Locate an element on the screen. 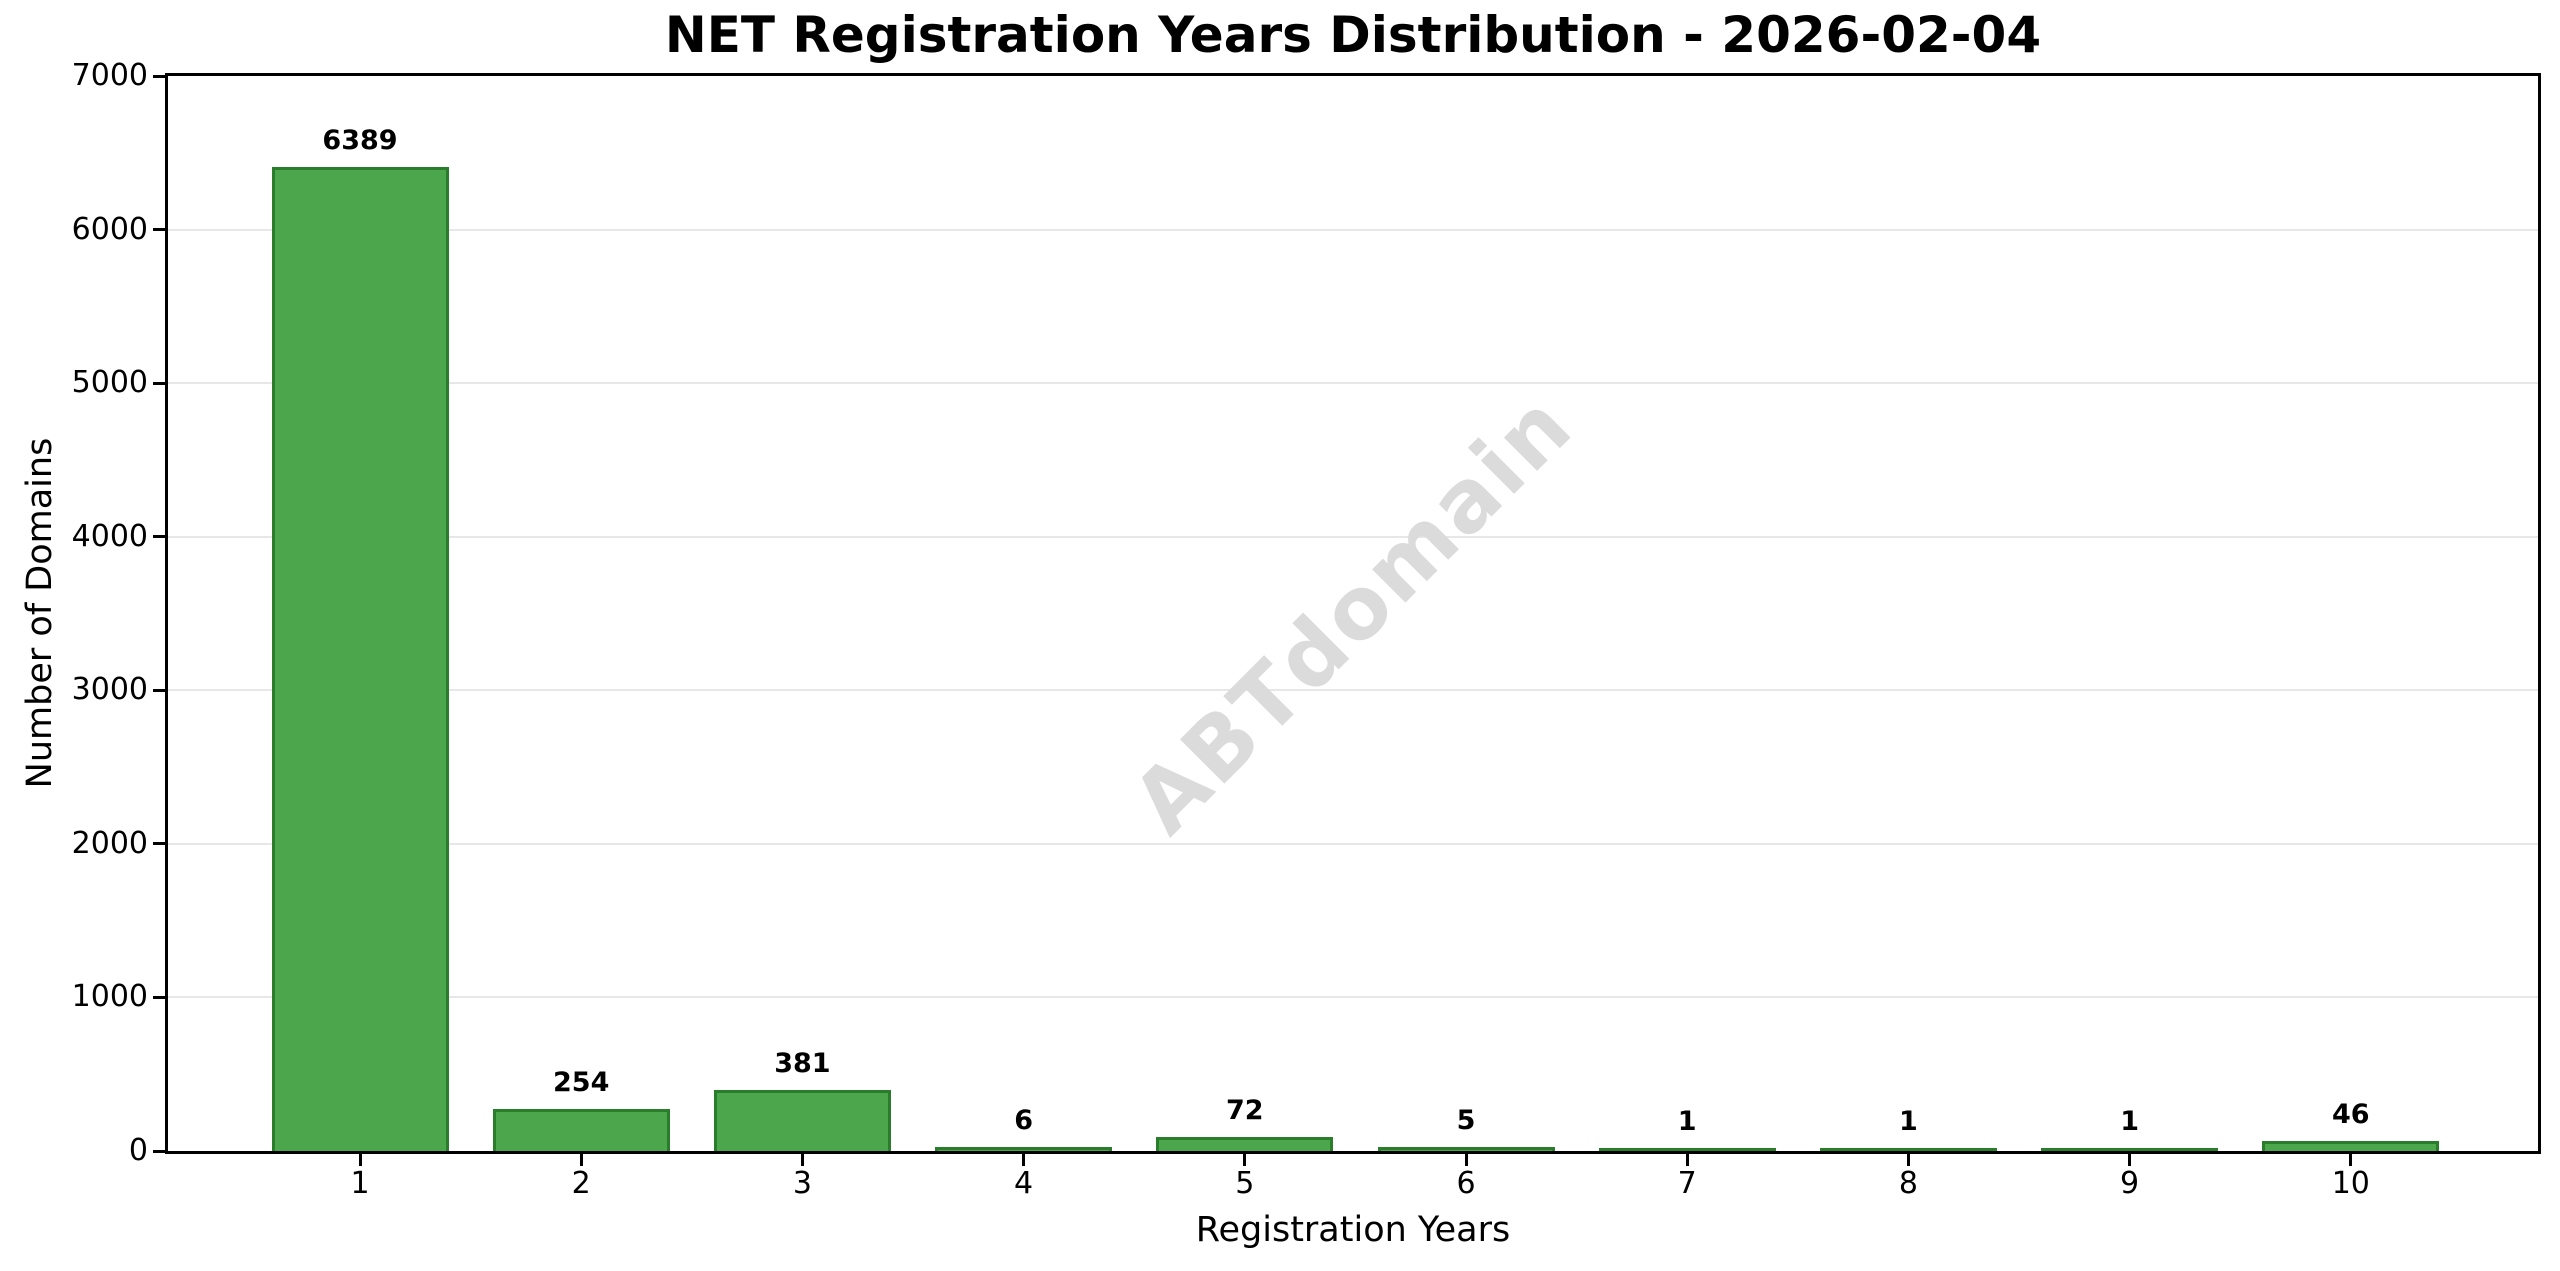 Image resolution: width=2560 pixels, height=1271 pixels. bar-value-label: 5 is located at coordinates (1466, 1121).